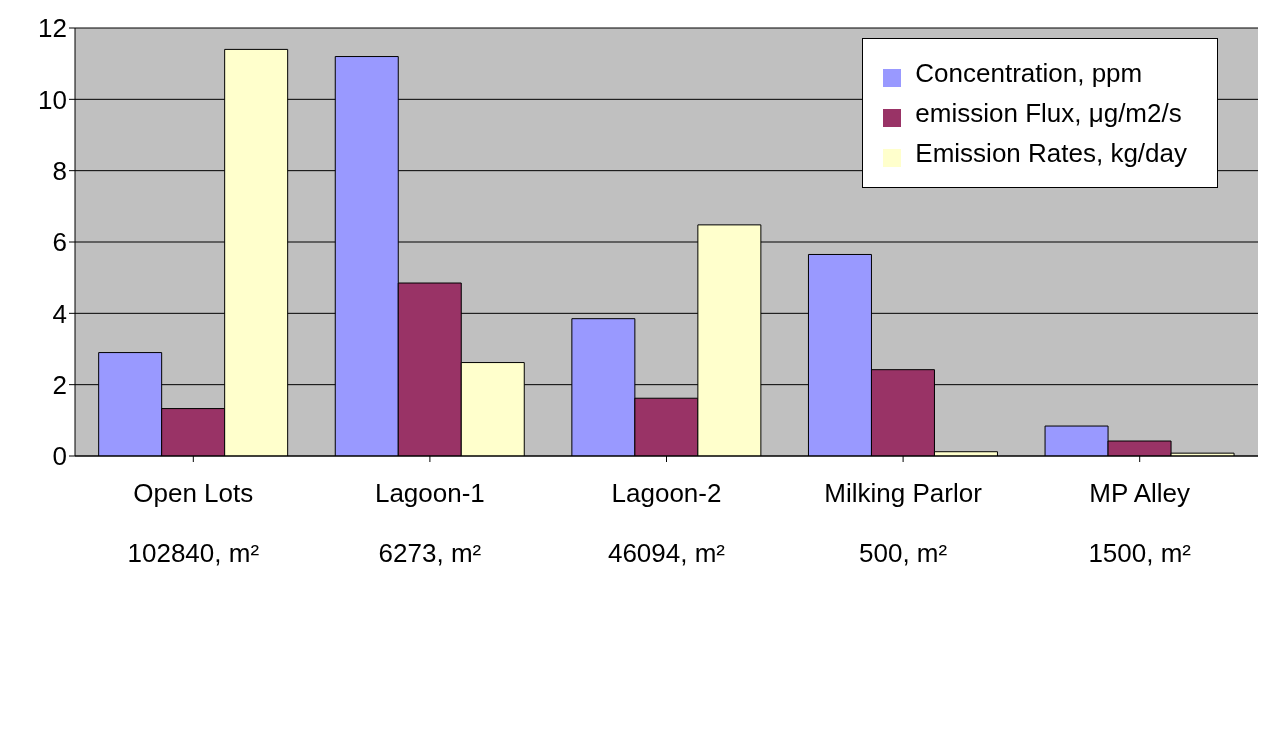 Image resolution: width=1266 pixels, height=734 pixels. Describe the element at coordinates (59, 456) in the screenshot. I see `y-tick-label: 0` at that location.